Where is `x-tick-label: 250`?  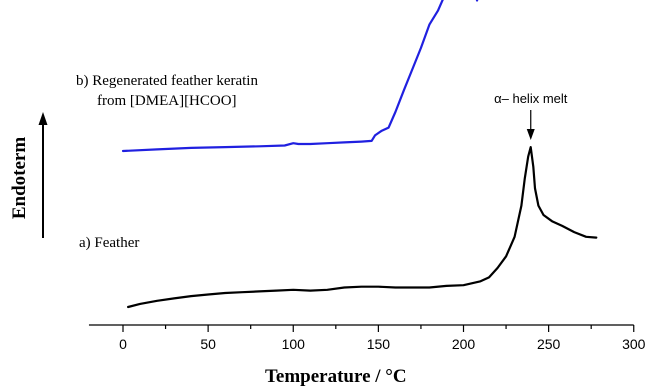 x-tick-label: 250 is located at coordinates (549, 344).